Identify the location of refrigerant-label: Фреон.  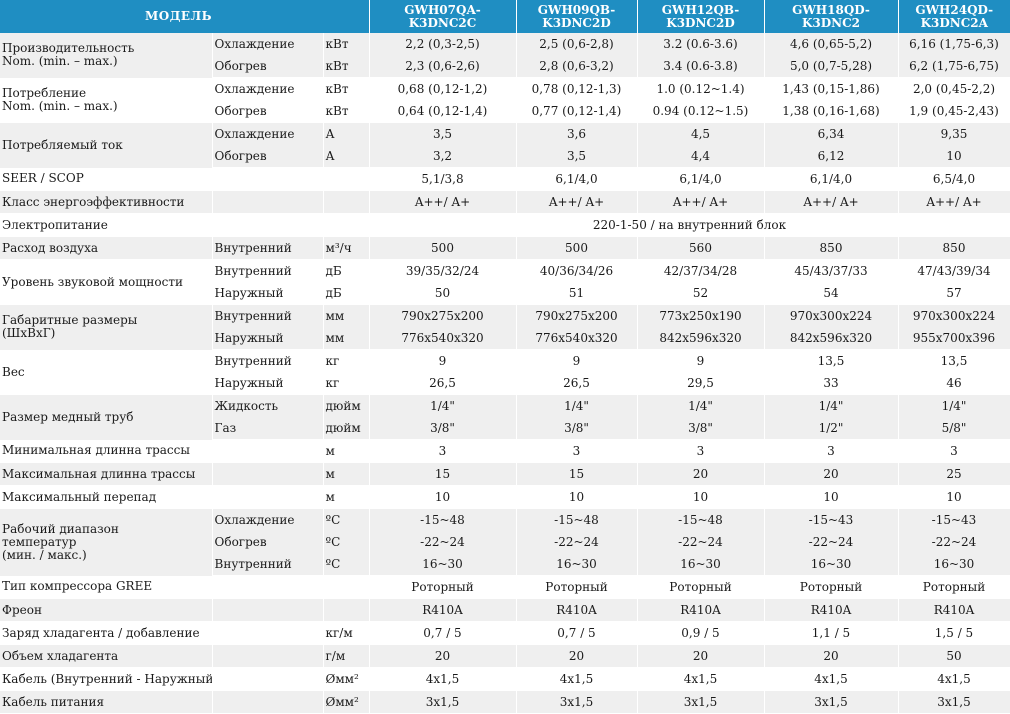
(106, 610).